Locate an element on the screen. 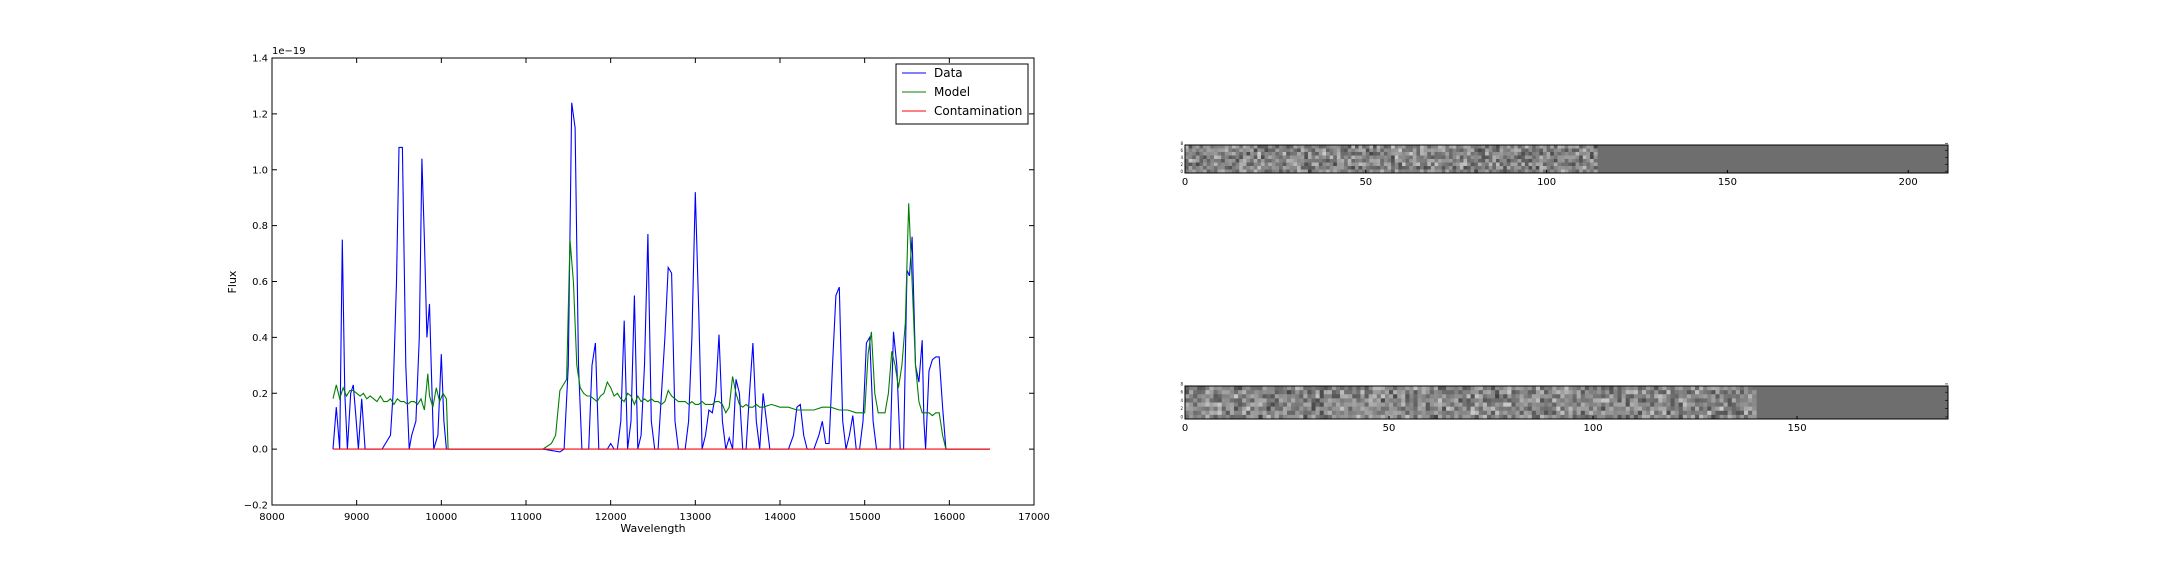  y-tick-label: 0.4 is located at coordinates (260, 338).